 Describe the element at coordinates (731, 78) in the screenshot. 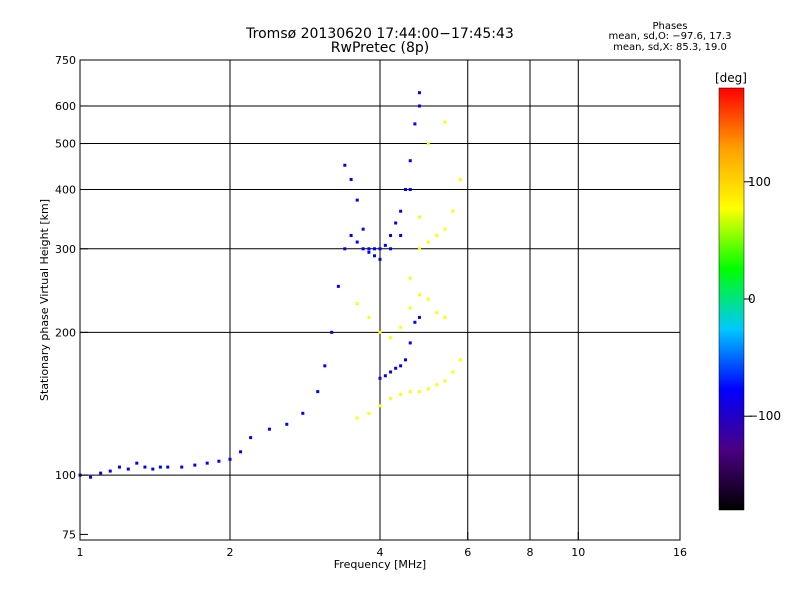

I see `colorbar-unit-label: [deg]` at that location.